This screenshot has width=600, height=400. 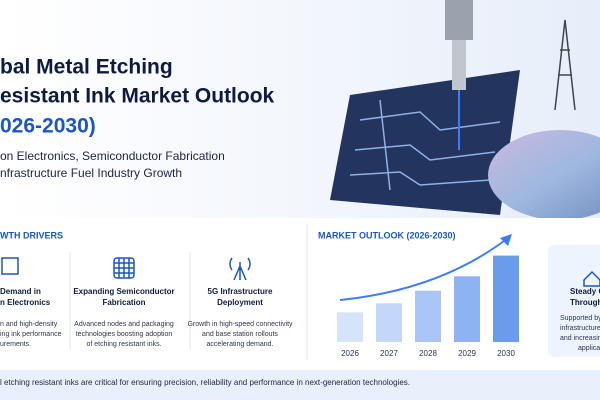 What do you see at coordinates (585, 291) in the screenshot?
I see `side-title: Steady G` at bounding box center [585, 291].